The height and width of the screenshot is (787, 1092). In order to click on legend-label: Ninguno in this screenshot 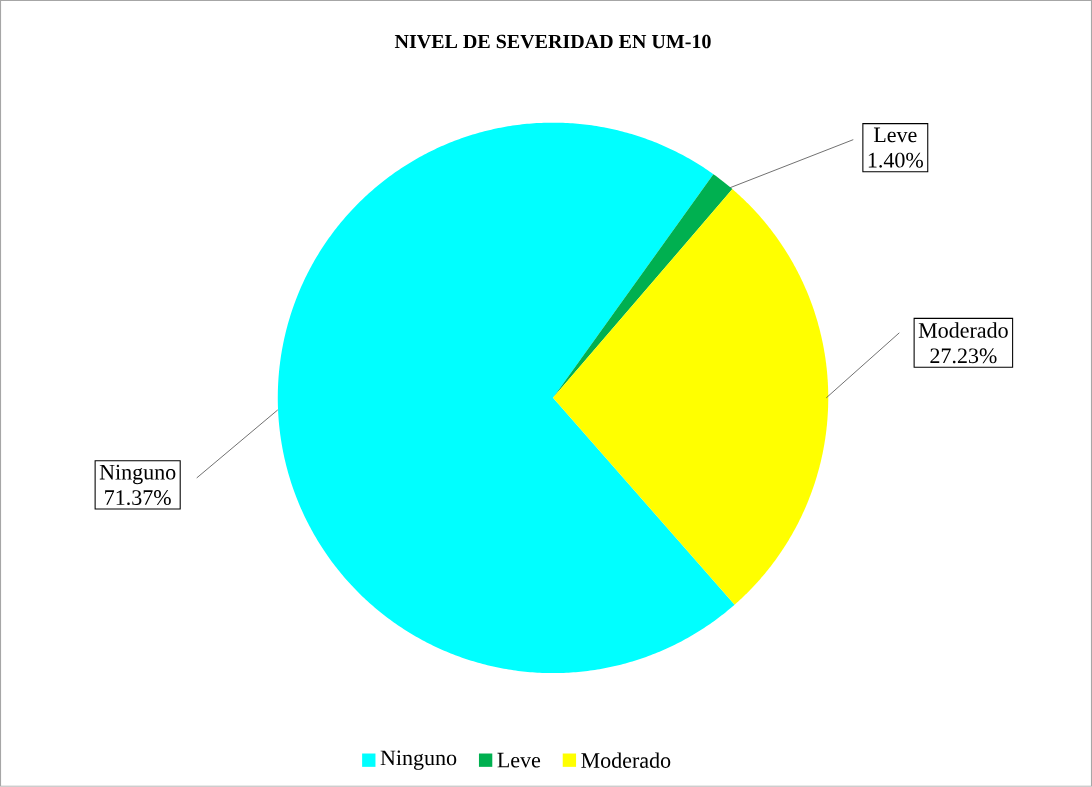, I will do `click(418, 760)`.